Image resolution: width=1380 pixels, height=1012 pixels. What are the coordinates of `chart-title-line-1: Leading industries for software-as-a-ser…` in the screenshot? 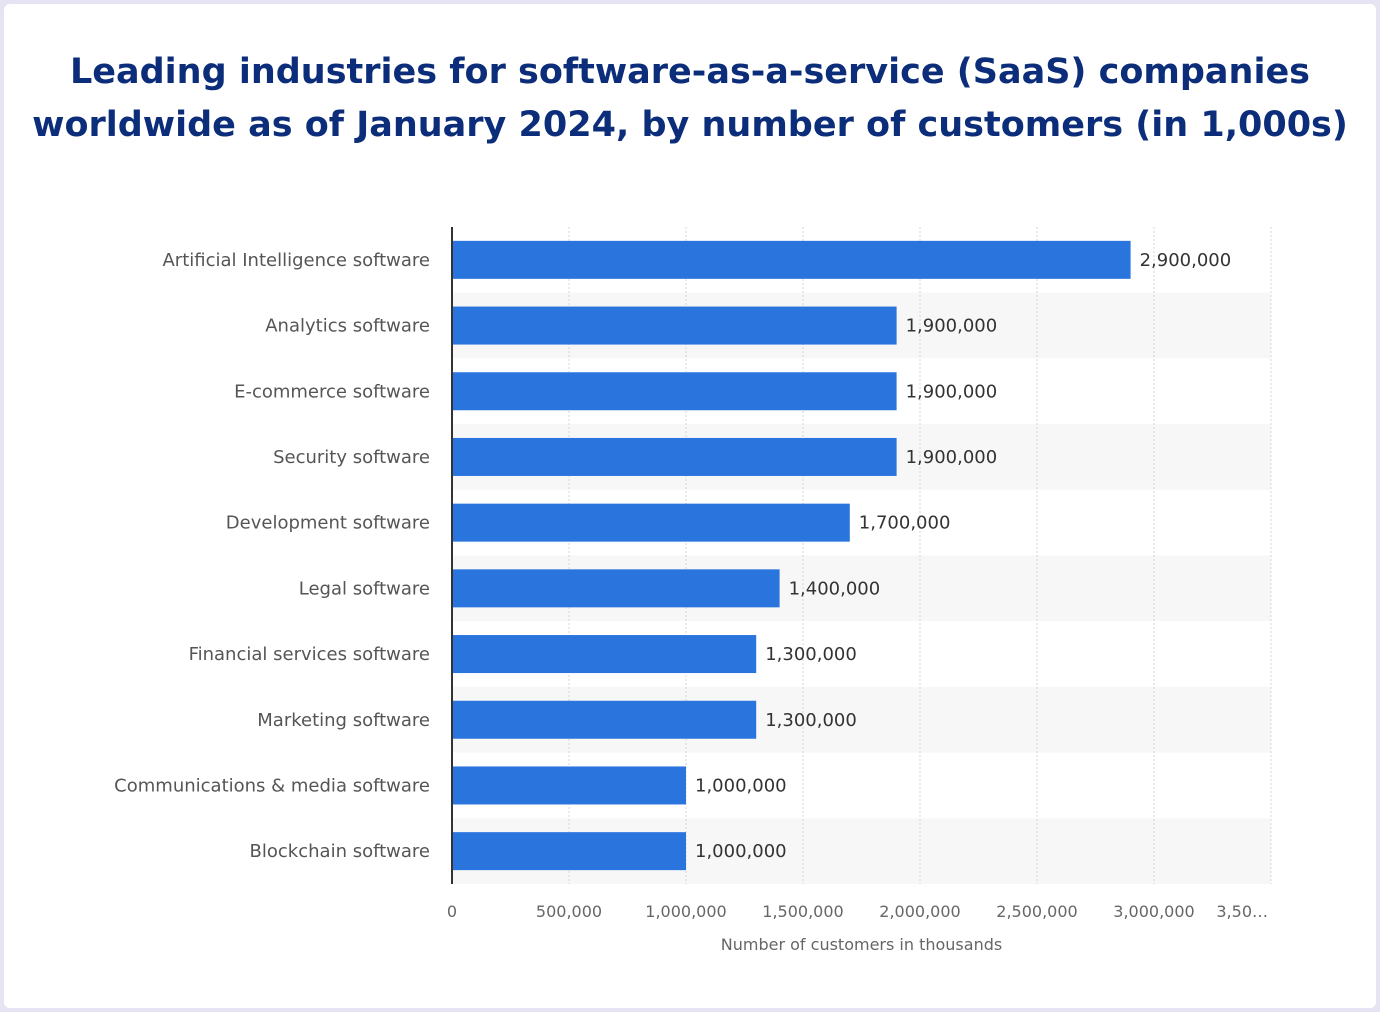 It's located at (690, 72).